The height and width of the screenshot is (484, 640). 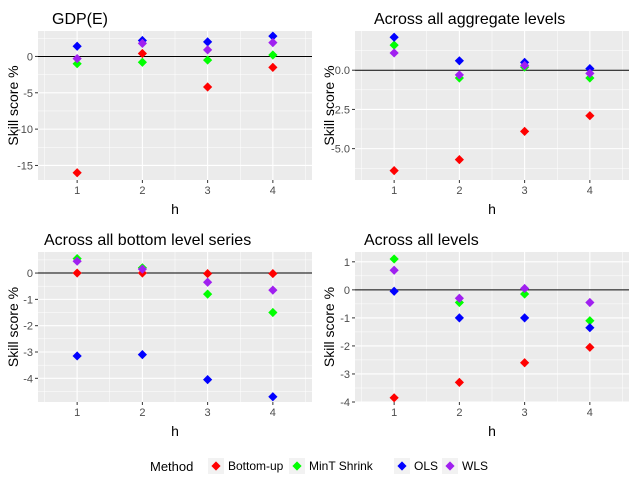 I want to click on legend-item-wls: WLS, so click(x=465, y=466).